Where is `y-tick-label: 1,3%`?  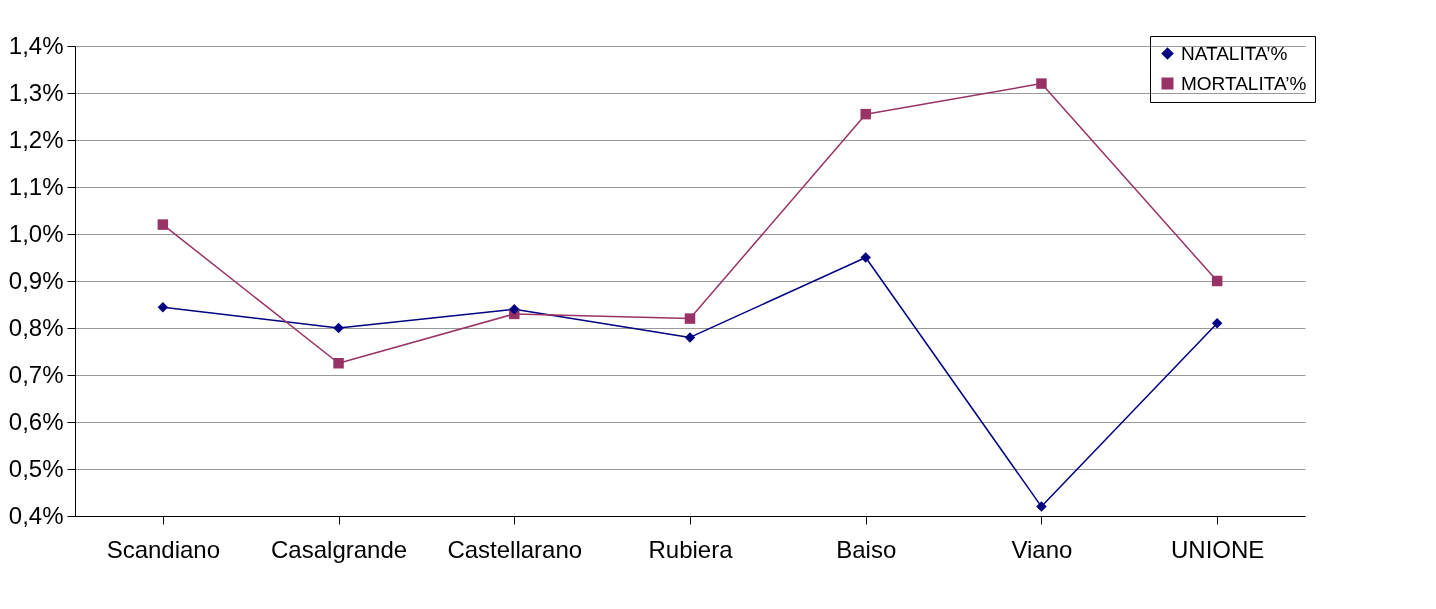
y-tick-label: 1,3% is located at coordinates (36, 92).